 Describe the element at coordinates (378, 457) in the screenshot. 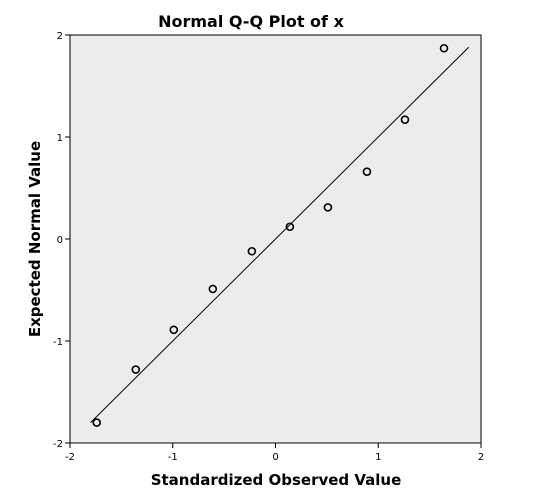

I see `x-tick-label: 1` at that location.